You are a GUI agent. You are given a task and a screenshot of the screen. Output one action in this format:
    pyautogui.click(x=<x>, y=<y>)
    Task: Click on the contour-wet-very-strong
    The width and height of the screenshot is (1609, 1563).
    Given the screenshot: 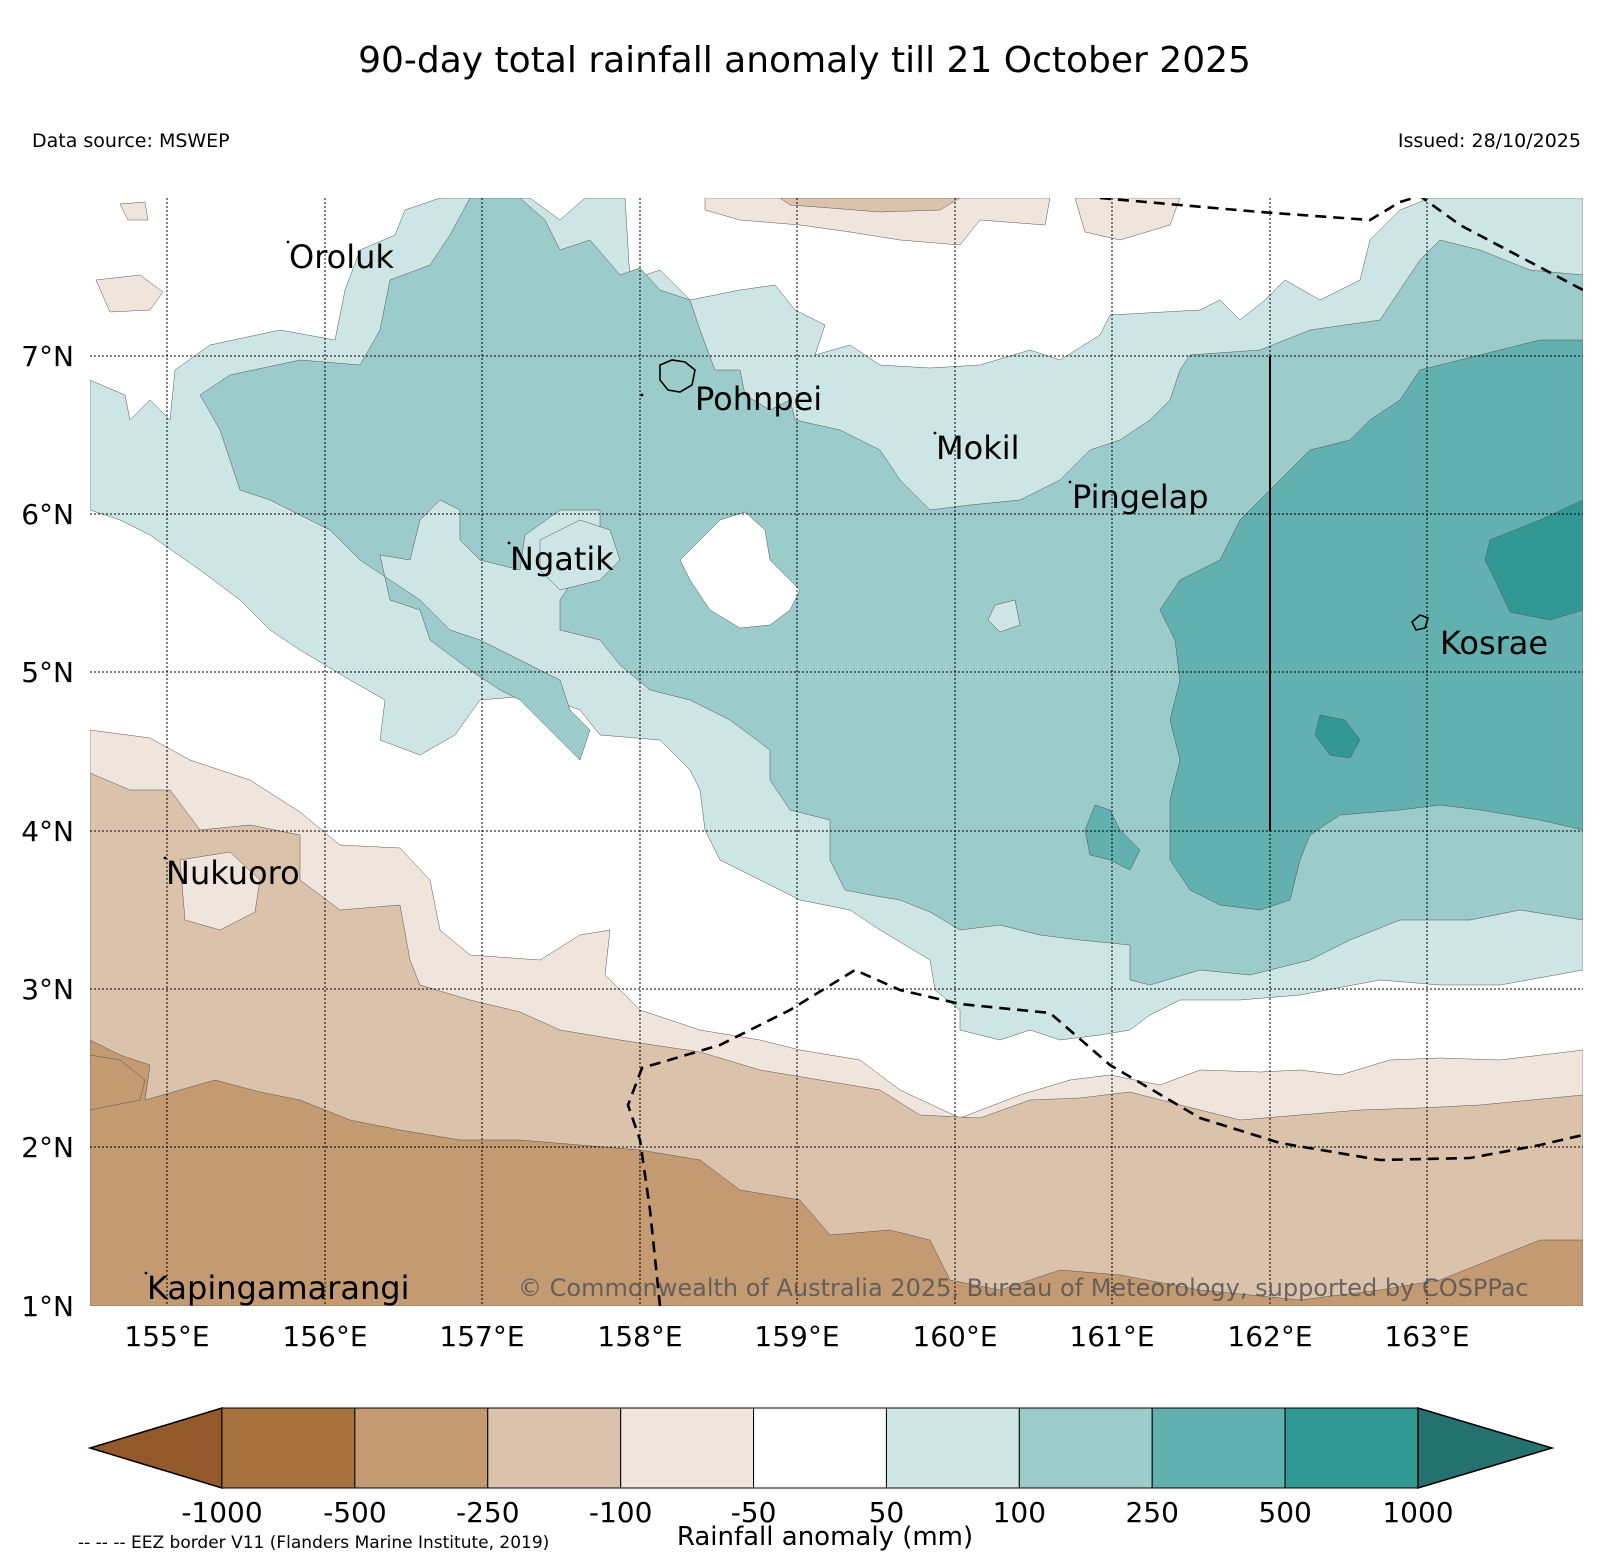 What is the action you would take?
    pyautogui.click(x=1533, y=560)
    